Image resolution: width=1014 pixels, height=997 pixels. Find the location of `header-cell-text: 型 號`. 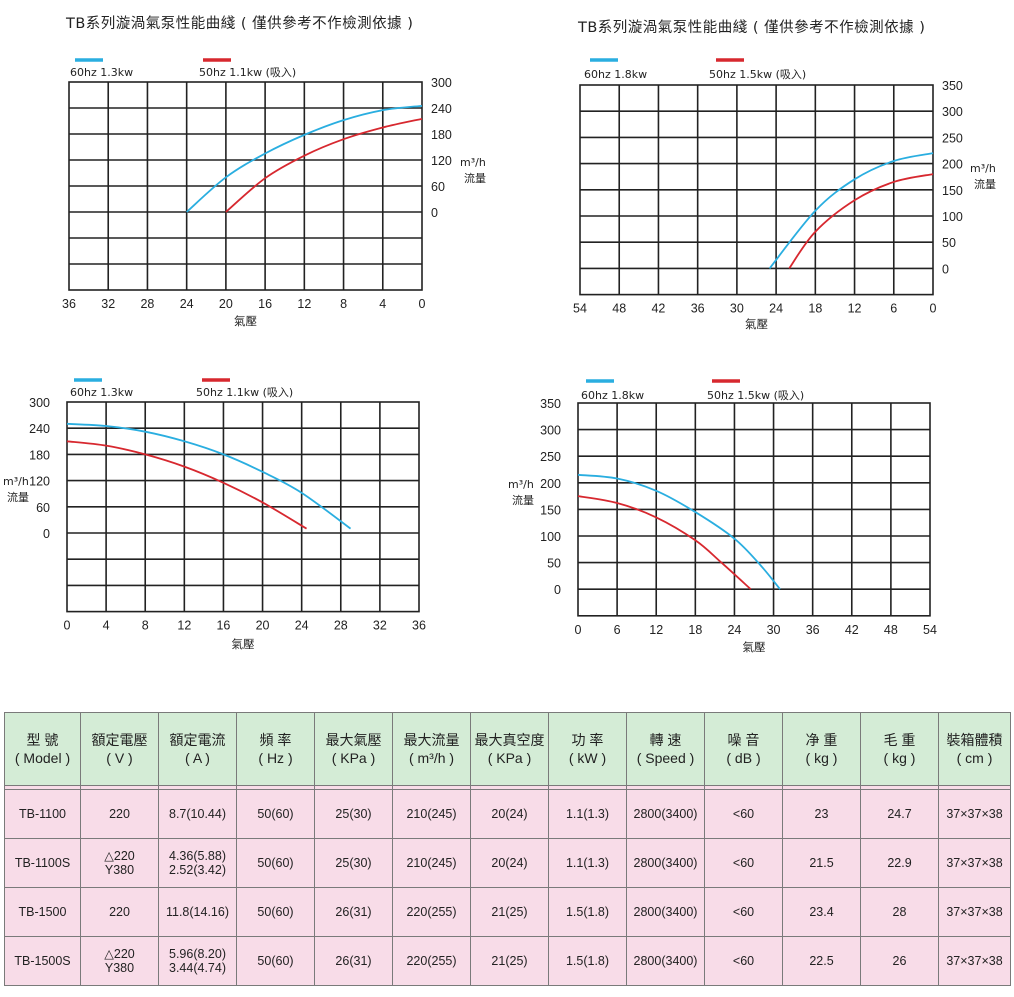

header-cell-text: 型 號 is located at coordinates (42, 740).